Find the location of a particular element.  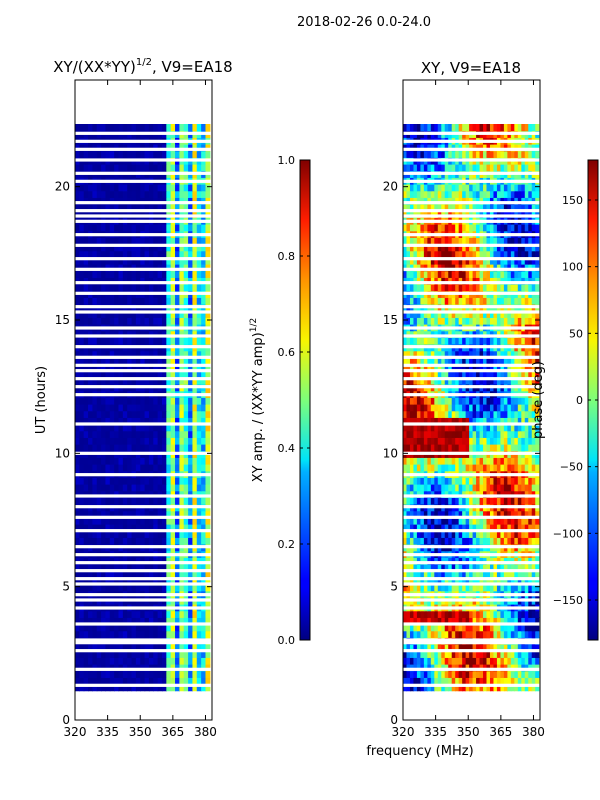

gap-row is located at coordinates (143, 600).